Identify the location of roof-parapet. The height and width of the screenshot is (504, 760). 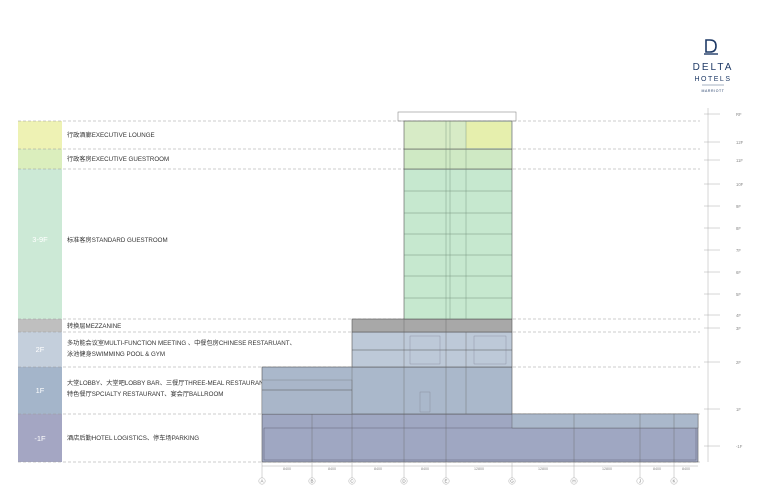
(457, 116).